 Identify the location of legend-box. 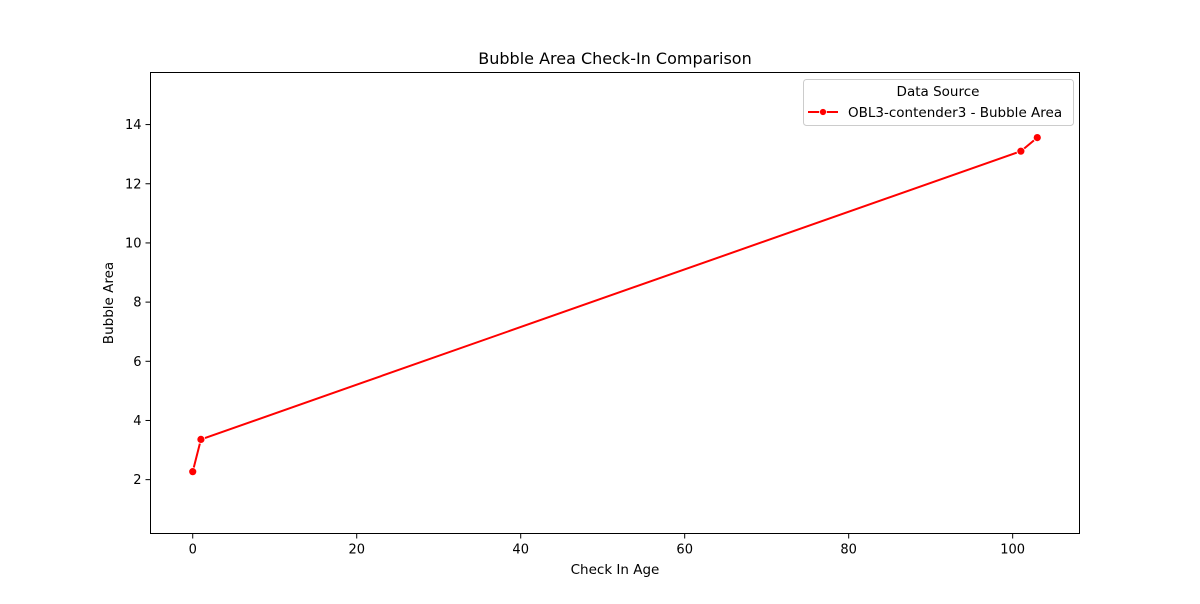
(938, 102).